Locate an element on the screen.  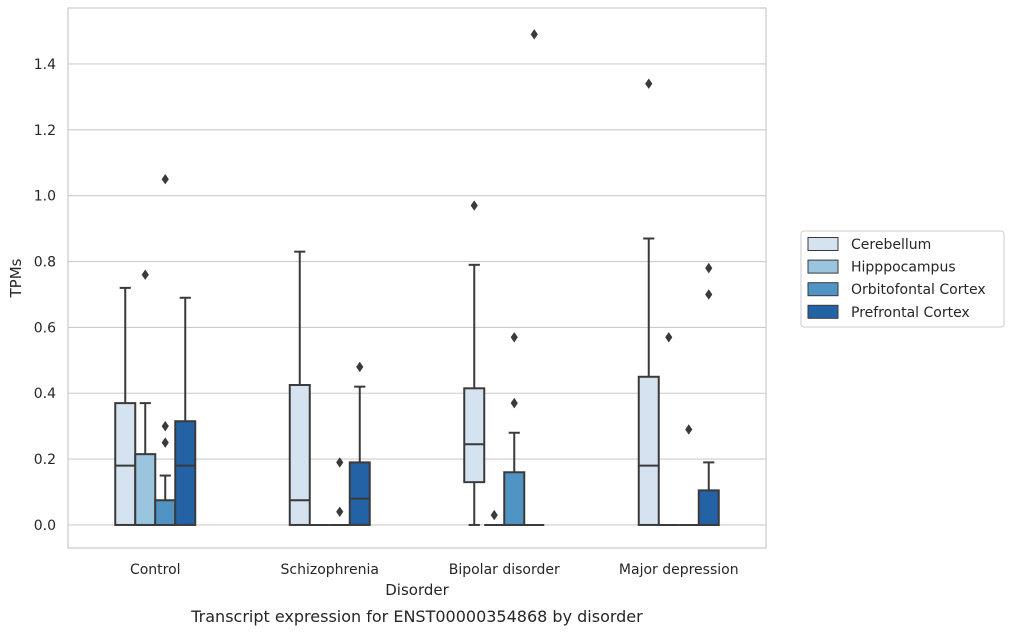
legend-swatch-prefrontal-cortex is located at coordinates (823, 311).